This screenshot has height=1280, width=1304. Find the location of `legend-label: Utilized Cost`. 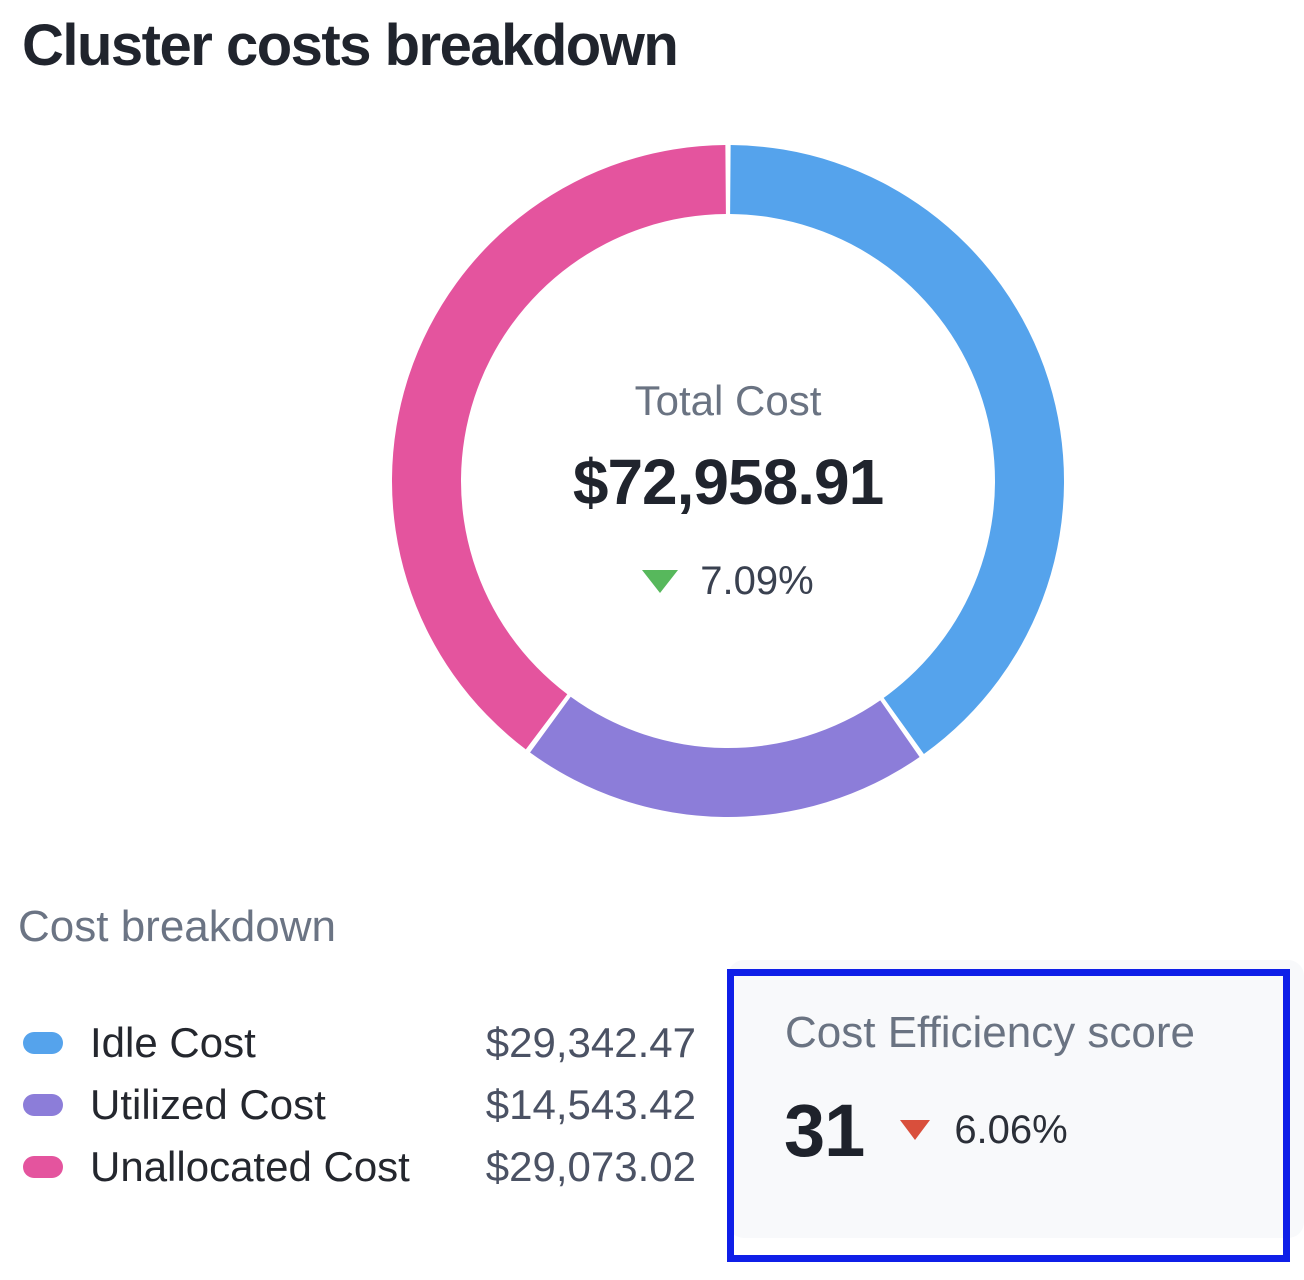

legend-label: Utilized Cost is located at coordinates (208, 1104).